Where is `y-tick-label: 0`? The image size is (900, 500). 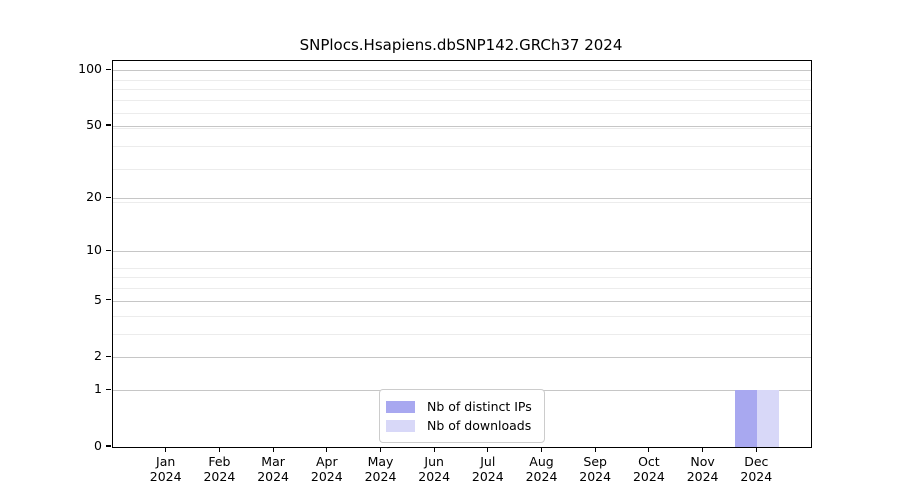 y-tick-label: 0 is located at coordinates (98, 445).